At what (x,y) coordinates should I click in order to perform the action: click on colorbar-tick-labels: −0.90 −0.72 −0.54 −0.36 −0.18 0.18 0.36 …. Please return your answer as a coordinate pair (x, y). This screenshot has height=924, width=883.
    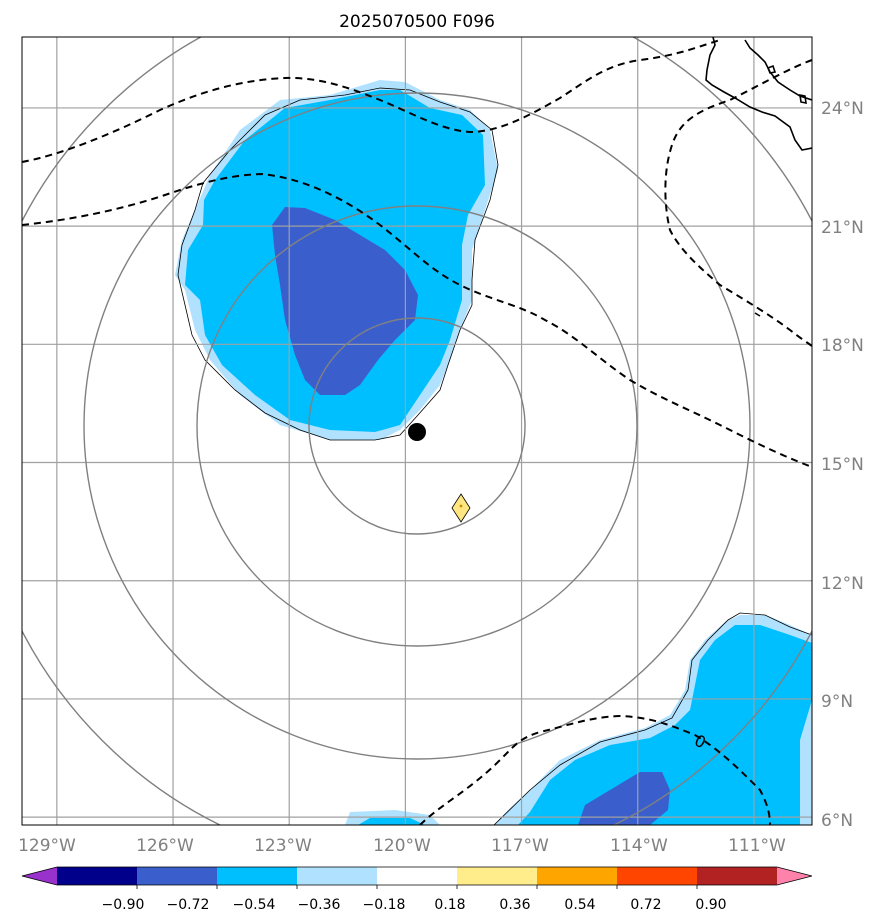
    Looking at the image, I should click on (414, 905).